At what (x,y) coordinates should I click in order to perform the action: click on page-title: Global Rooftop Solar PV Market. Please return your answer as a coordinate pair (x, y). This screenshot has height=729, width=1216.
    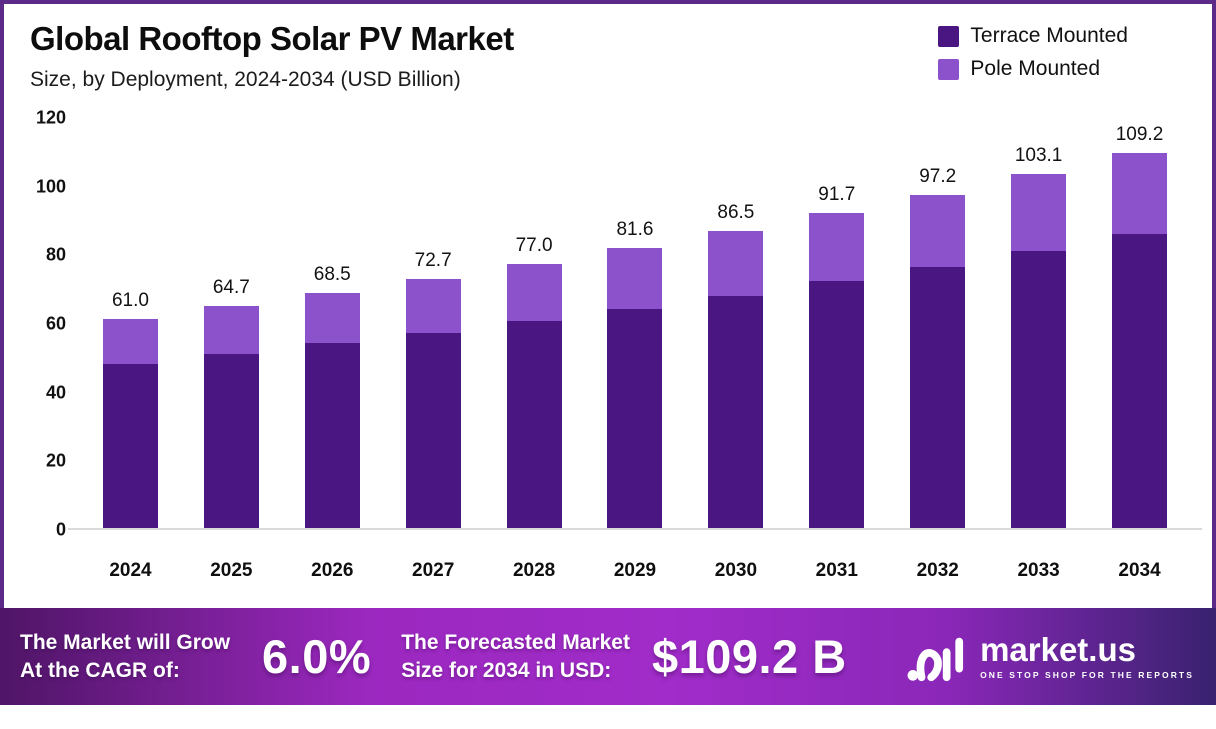
    Looking at the image, I should click on (272, 38).